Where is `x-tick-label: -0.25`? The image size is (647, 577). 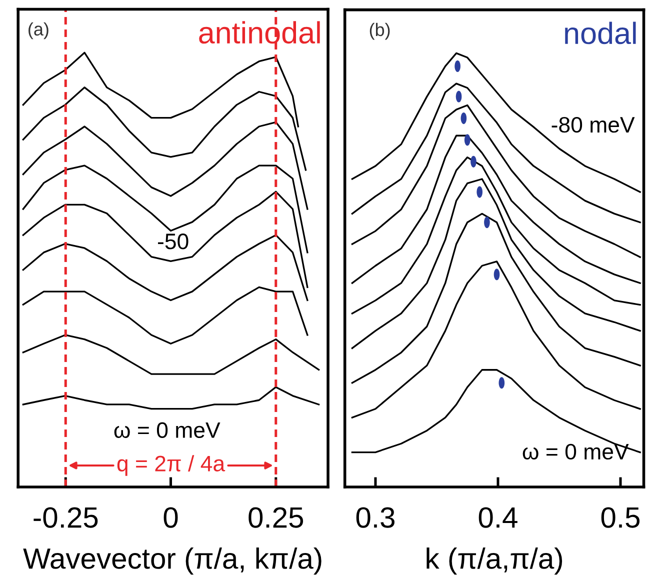
x-tick-label: -0.25 is located at coordinates (66, 517).